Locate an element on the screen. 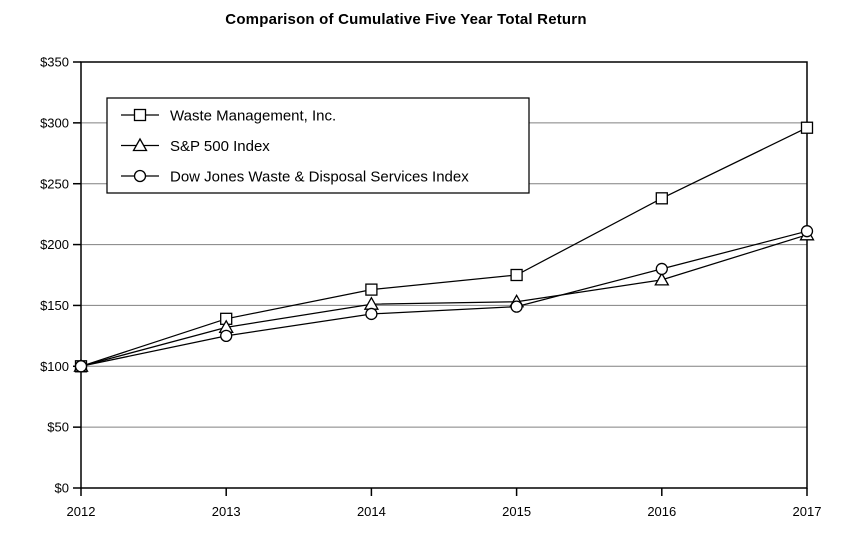 This screenshot has width=851, height=551. y-tick-label: $100 is located at coordinates (54, 366).